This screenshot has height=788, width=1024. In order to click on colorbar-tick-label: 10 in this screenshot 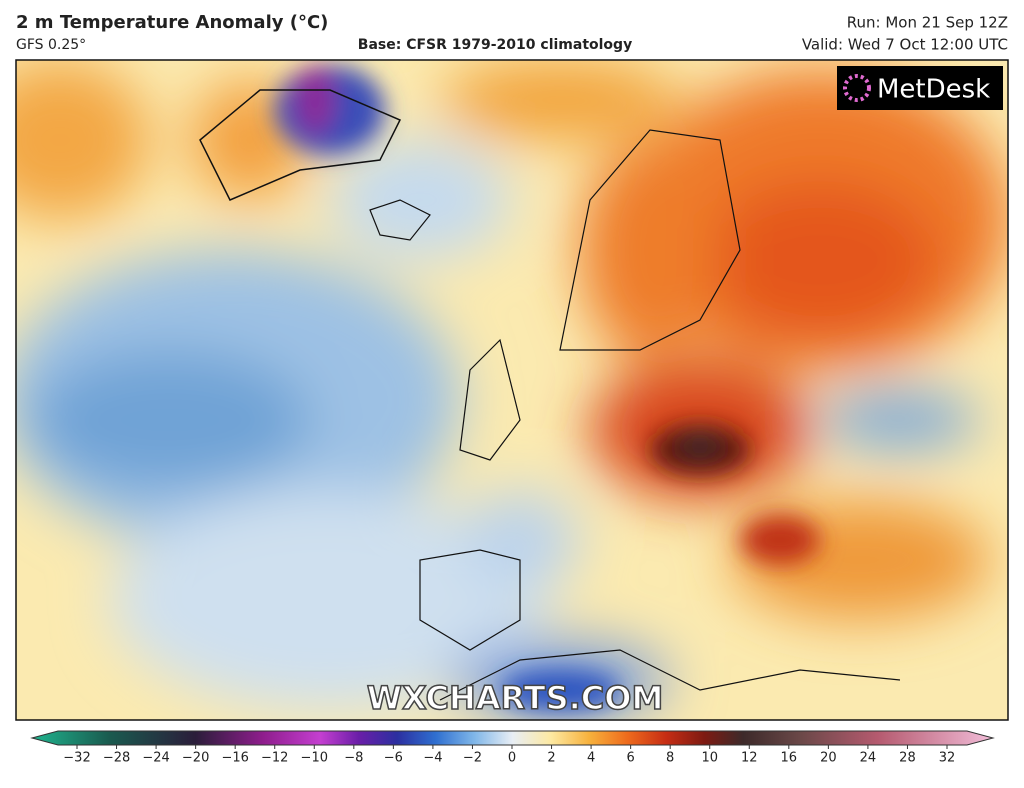, I will do `click(709, 758)`.